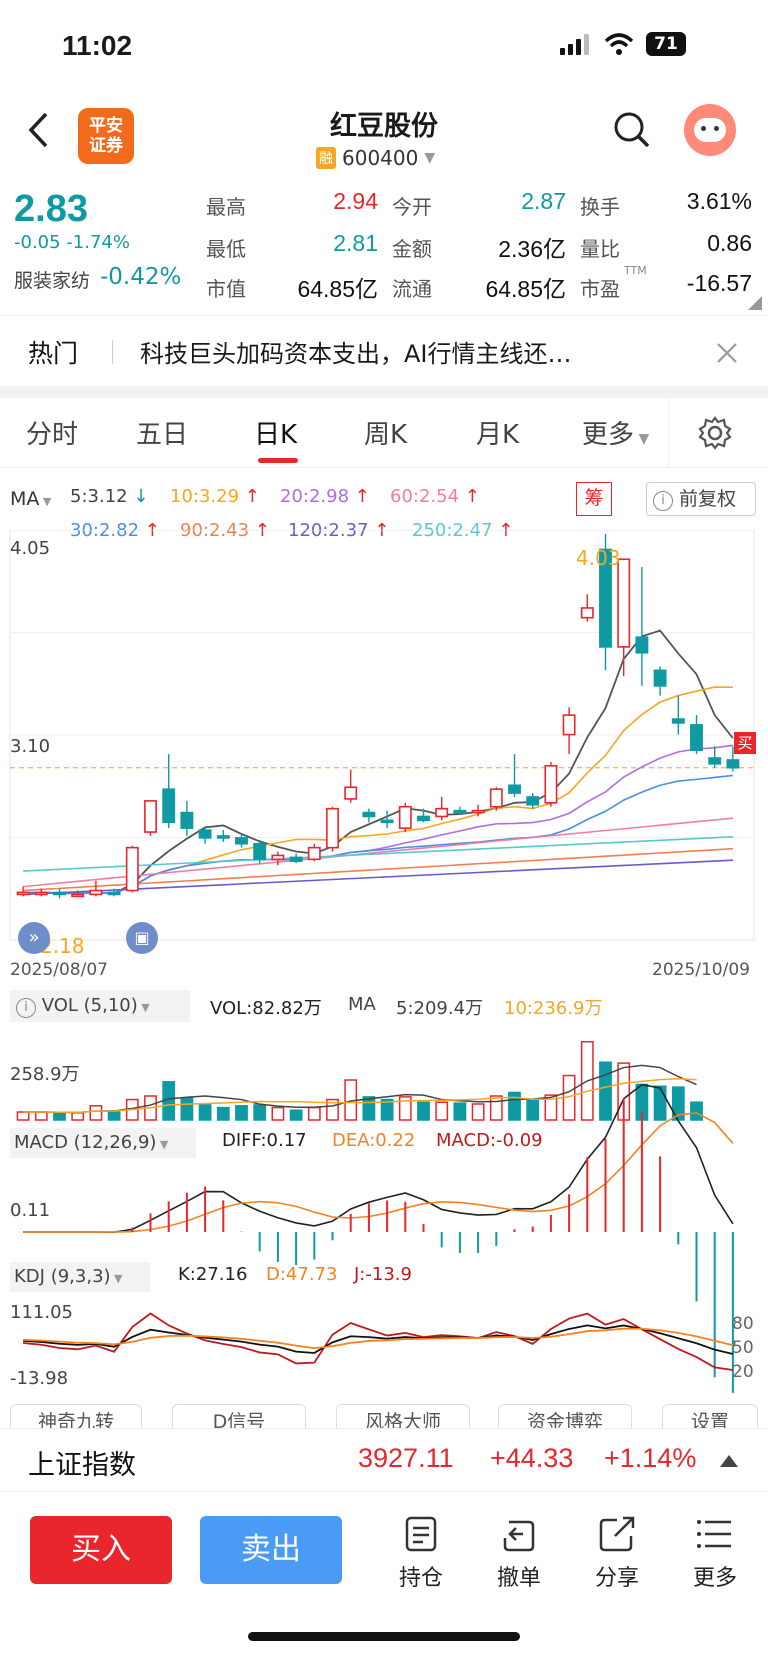 Image resolution: width=768 pixels, height=1663 pixels. Describe the element at coordinates (489, 1140) in the screenshot. I see `macd-value: MACD:-0.09` at that location.